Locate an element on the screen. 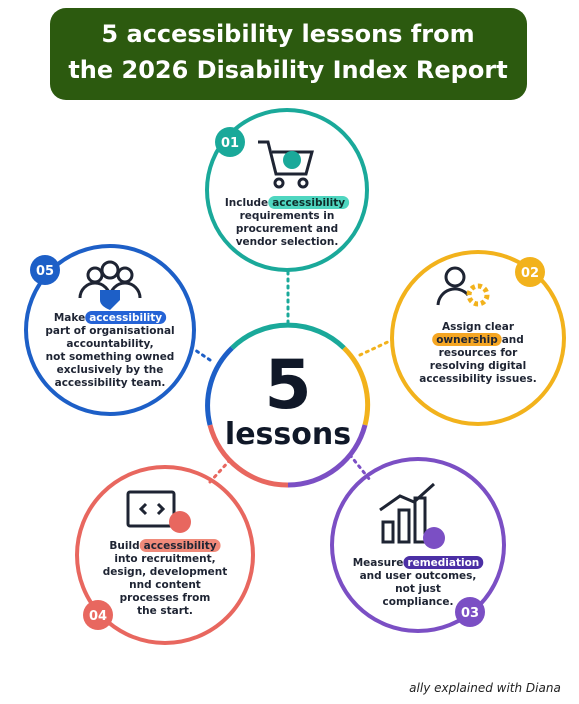 Image resolution: width=579 pixels, height=704 pixels. center-ring is located at coordinates (288, 405).